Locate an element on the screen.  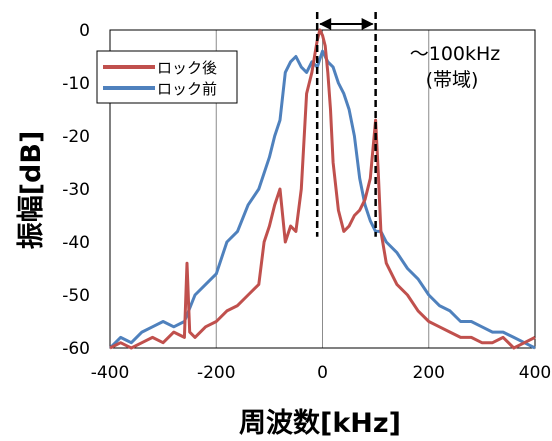
x-axis-label: 周波数[kHz] is located at coordinates (320, 423).